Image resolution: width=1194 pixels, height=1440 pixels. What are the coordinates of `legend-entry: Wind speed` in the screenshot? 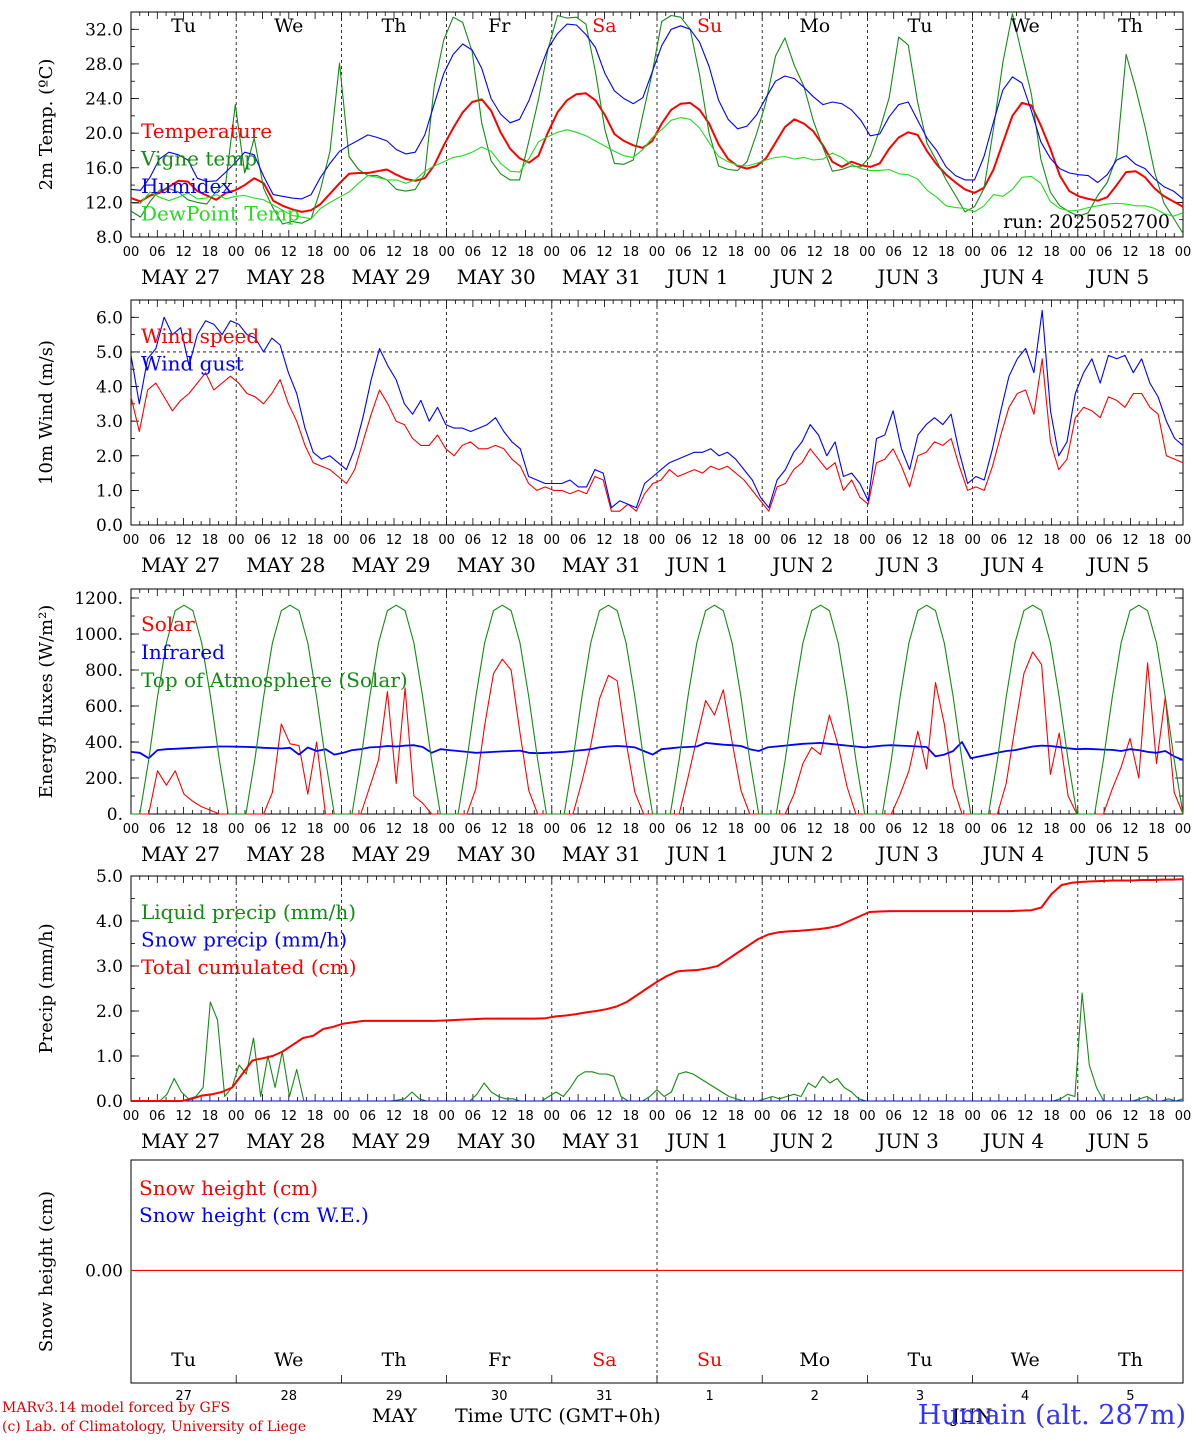 It's located at (200, 336).